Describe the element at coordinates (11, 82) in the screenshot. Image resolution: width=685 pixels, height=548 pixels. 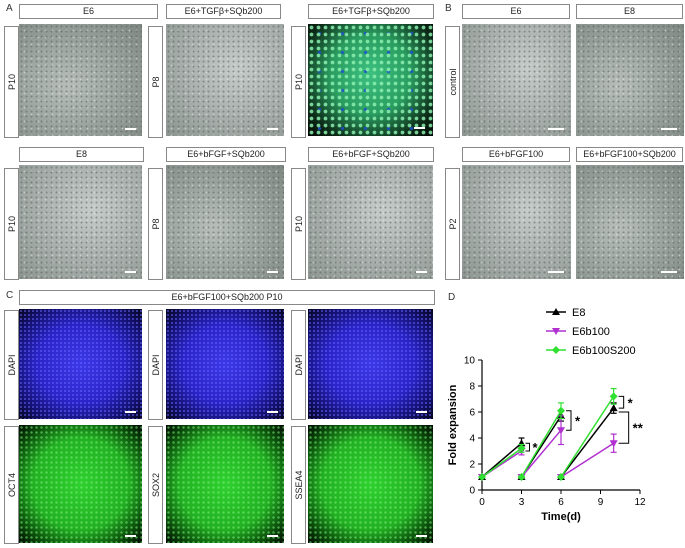
I see `panel-a-passage-1: P10` at that location.